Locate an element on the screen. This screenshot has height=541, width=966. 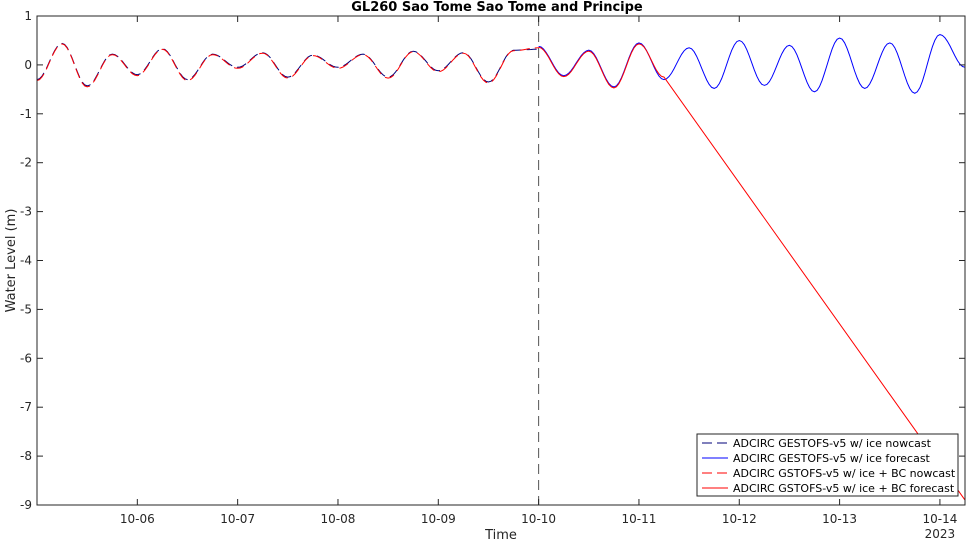
legend-label-4: ADCIRC GSTOFS-v5 w/ ice + BC forecast is located at coordinates (844, 488).